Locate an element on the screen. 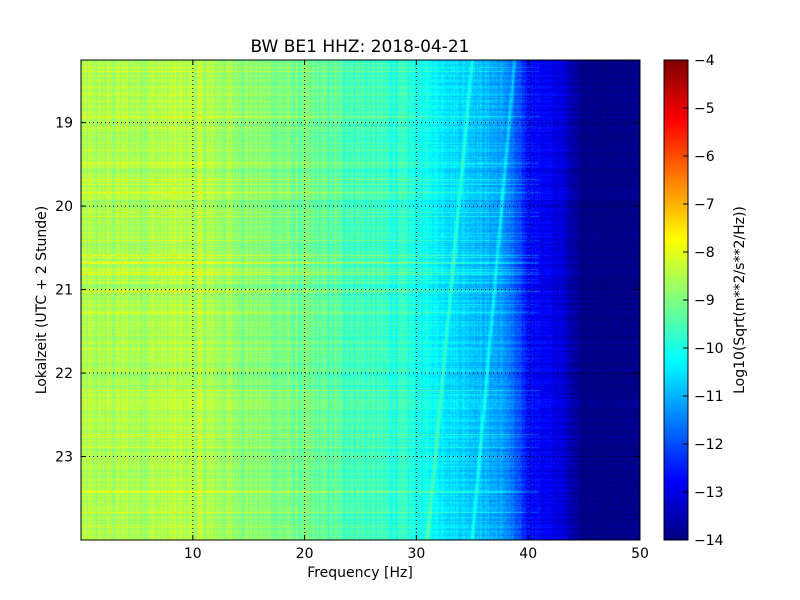 The image size is (800, 600). x-tick-label: 30 is located at coordinates (416, 554).